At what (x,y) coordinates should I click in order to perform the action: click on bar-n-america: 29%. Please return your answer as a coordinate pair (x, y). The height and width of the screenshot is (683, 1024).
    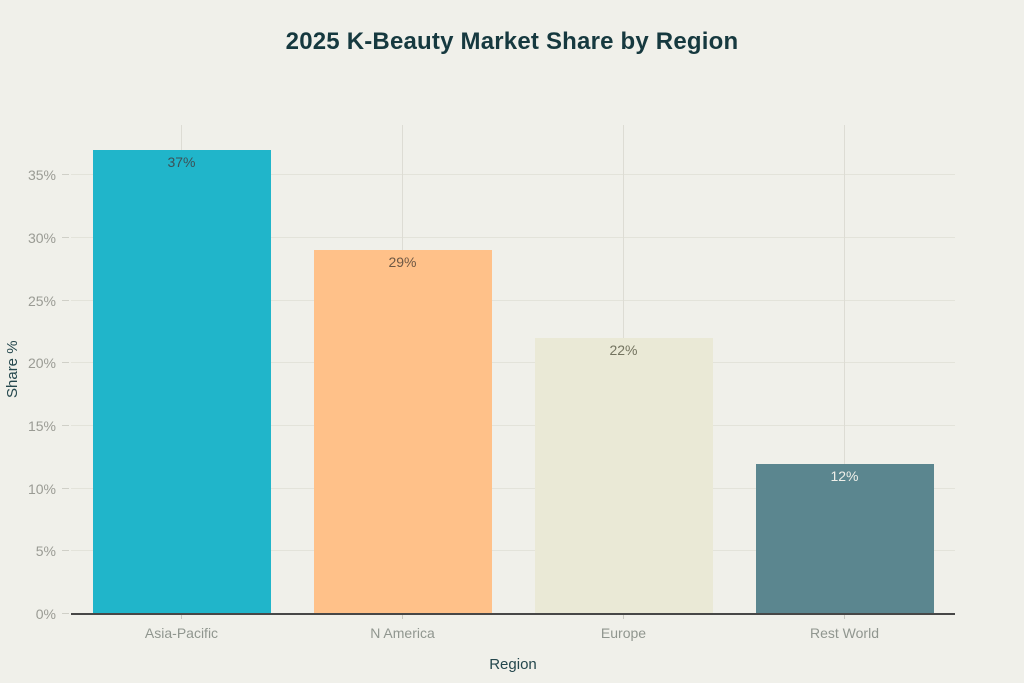
    Looking at the image, I should click on (402, 432).